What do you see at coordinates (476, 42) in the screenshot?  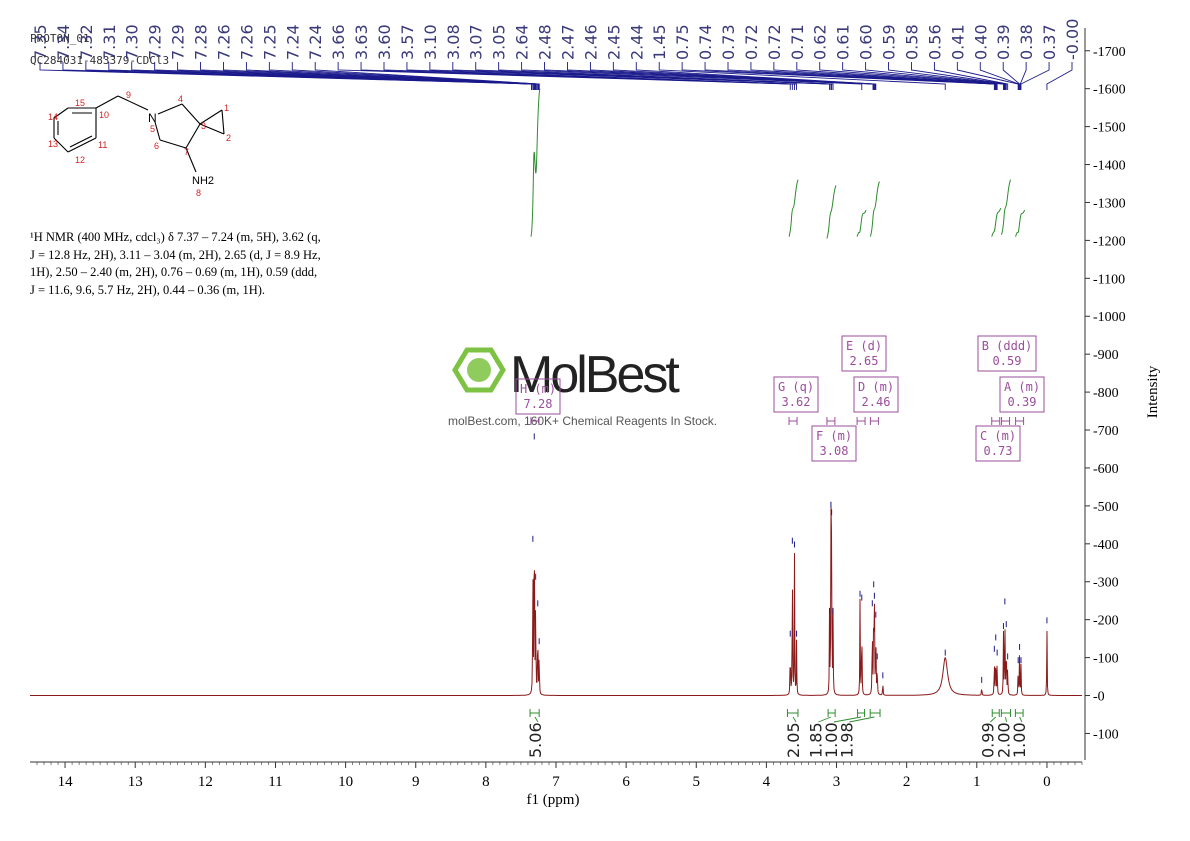 I see `peak-label: 3.07` at bounding box center [476, 42].